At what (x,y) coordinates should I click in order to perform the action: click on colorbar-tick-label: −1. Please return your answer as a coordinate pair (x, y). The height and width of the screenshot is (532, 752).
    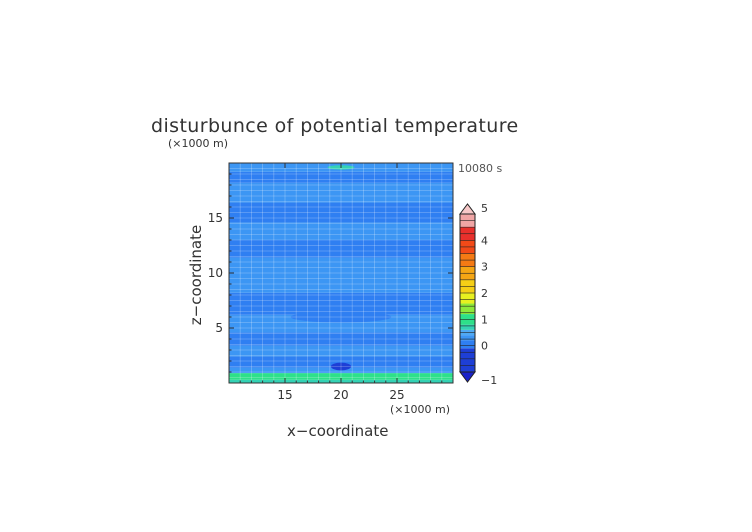
    Looking at the image, I should click on (489, 380).